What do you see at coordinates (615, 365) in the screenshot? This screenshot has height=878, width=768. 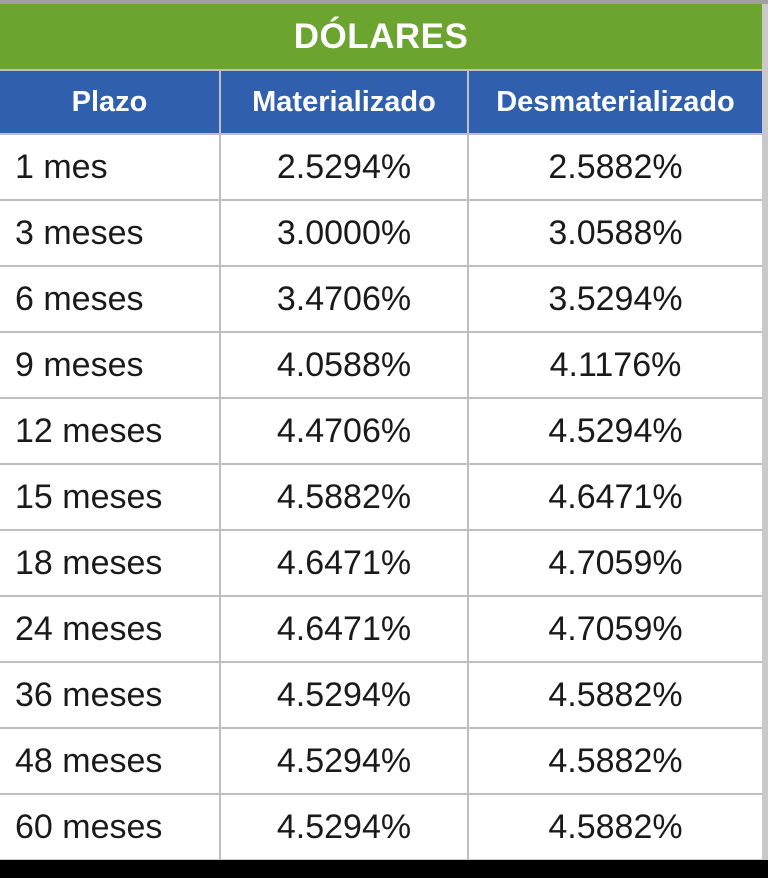 I see `desmaterializado-value: 4.1176%` at bounding box center [615, 365].